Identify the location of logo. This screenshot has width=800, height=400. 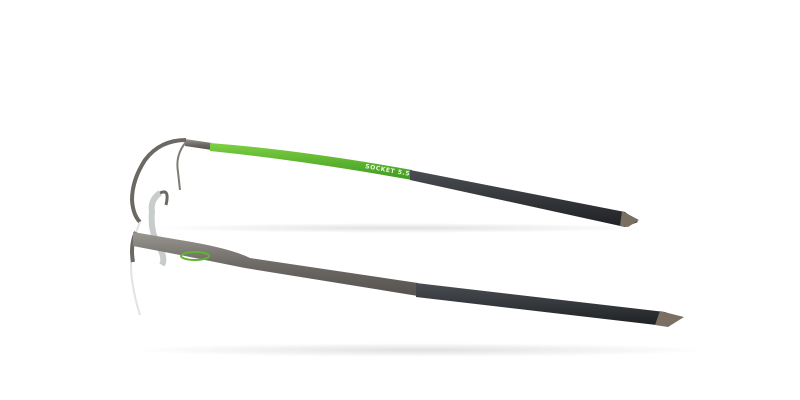
(195, 256).